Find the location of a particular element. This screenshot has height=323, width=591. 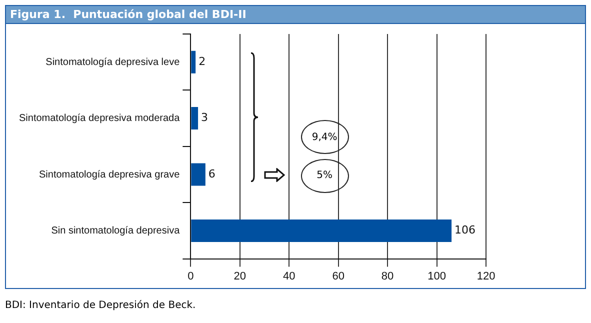

x-tick-label: 20 is located at coordinates (240, 276).